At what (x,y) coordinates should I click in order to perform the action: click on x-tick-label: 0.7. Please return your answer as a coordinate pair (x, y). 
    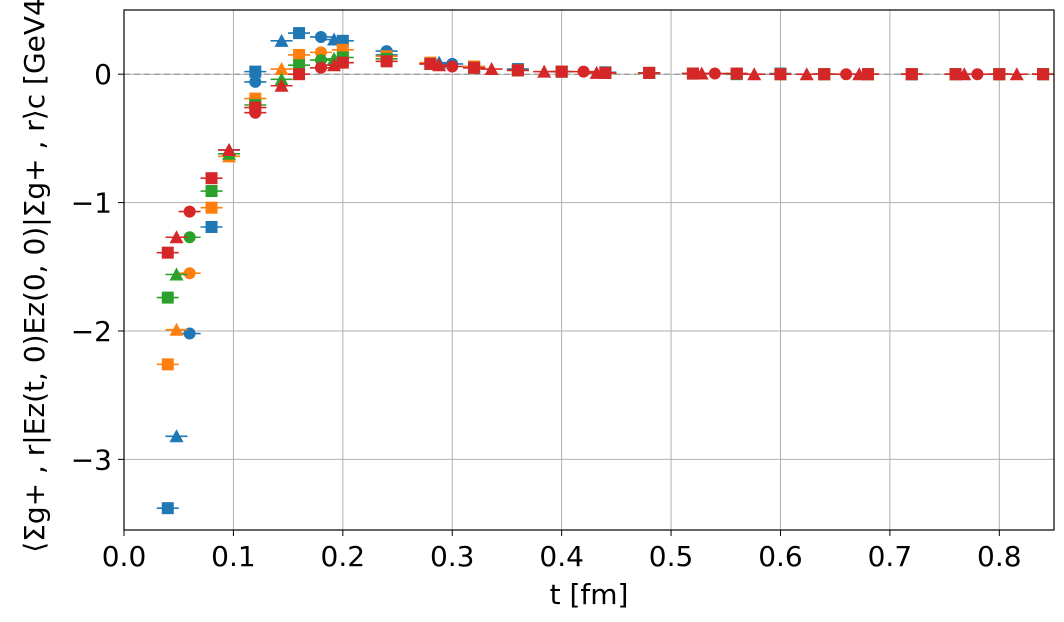
    Looking at the image, I should click on (890, 556).